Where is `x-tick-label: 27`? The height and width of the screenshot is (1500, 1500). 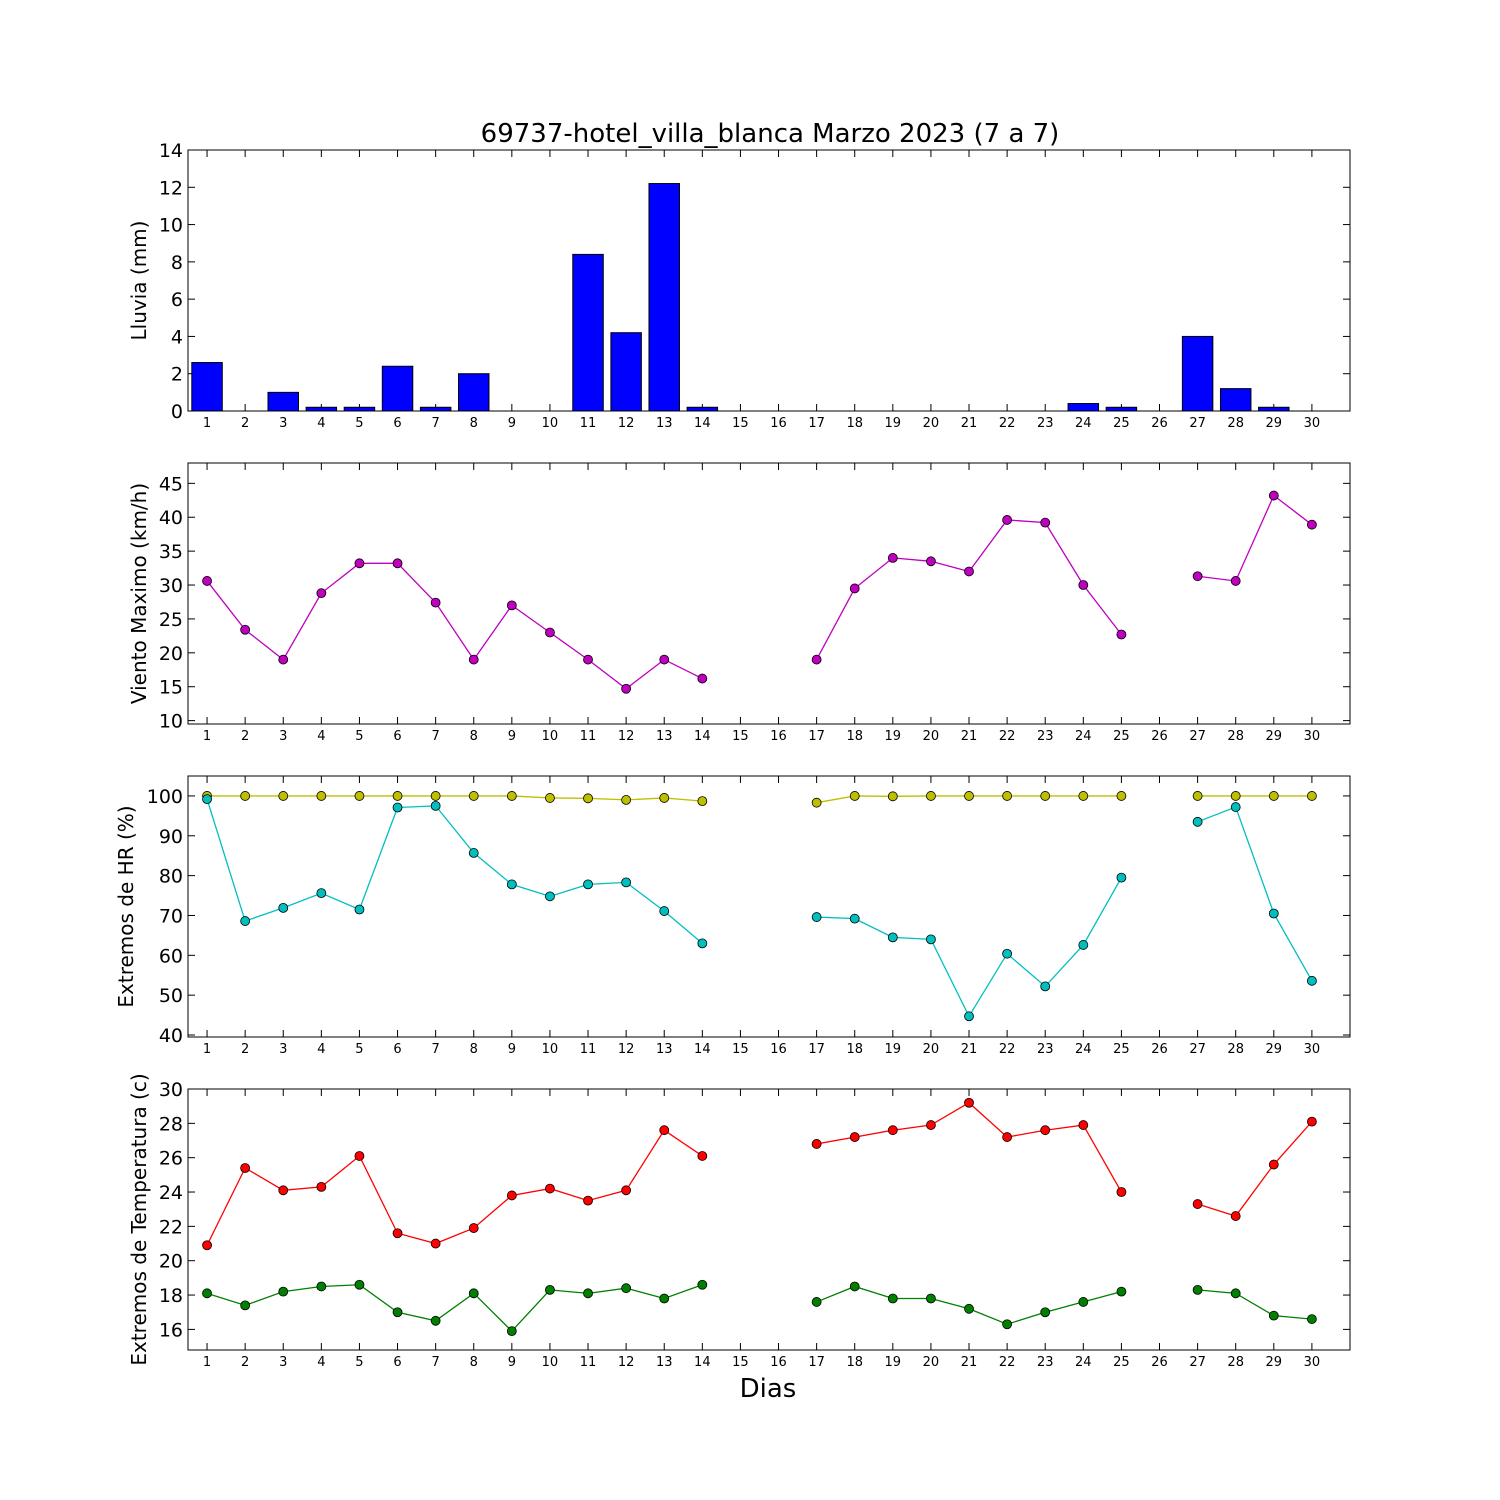
x-tick-label: 27 is located at coordinates (1197, 423).